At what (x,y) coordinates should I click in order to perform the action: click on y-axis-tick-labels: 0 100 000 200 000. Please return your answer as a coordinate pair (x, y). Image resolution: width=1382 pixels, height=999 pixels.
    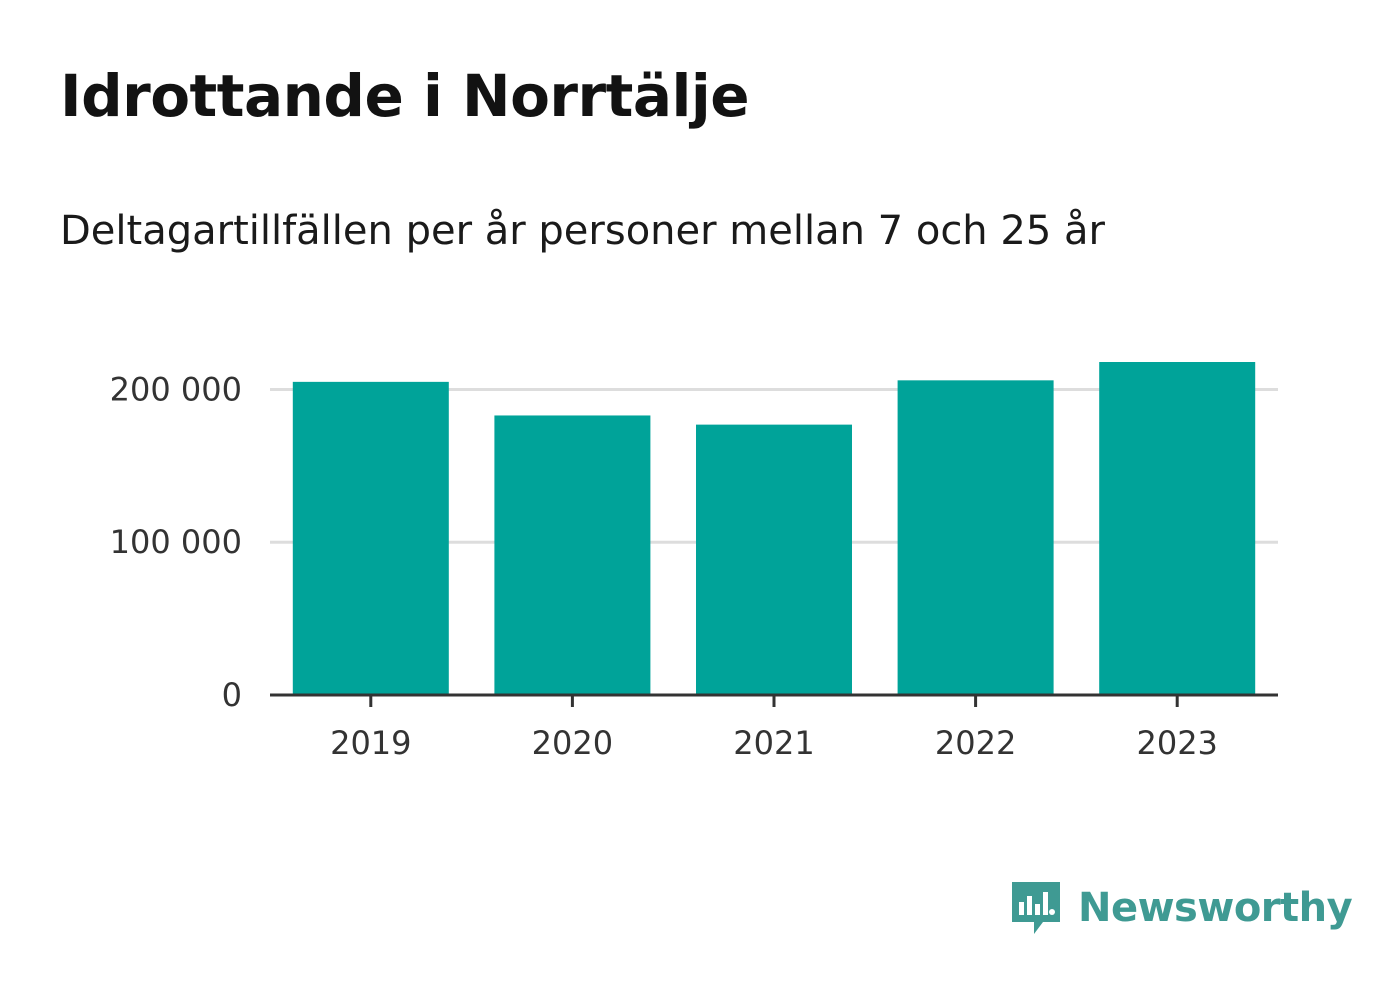
    Looking at the image, I should click on (176, 542).